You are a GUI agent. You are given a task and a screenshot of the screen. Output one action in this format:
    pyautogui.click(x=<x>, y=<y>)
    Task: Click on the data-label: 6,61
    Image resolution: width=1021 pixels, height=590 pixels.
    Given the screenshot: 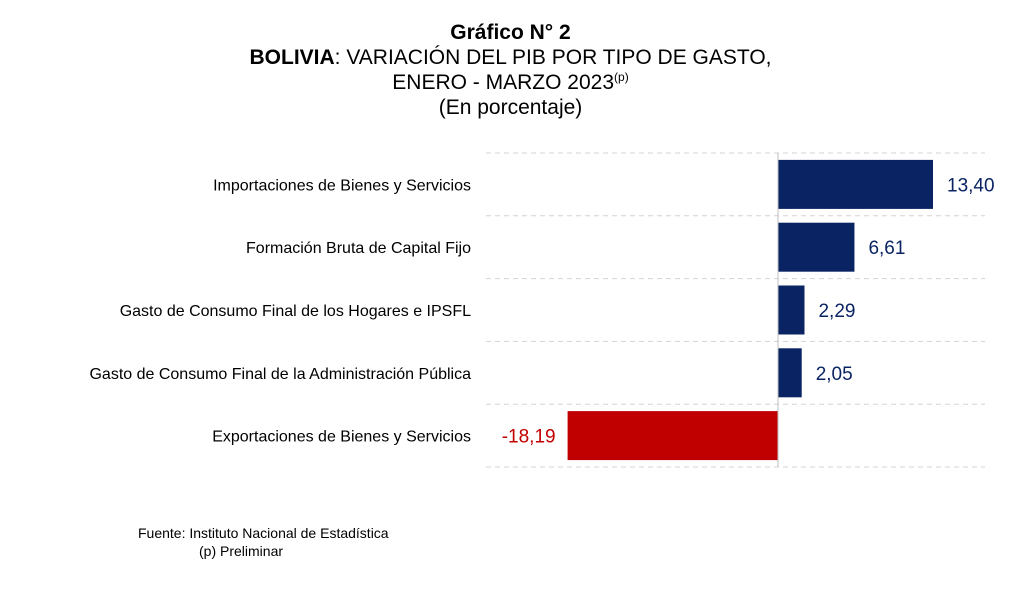 What is the action you would take?
    pyautogui.click(x=886, y=248)
    